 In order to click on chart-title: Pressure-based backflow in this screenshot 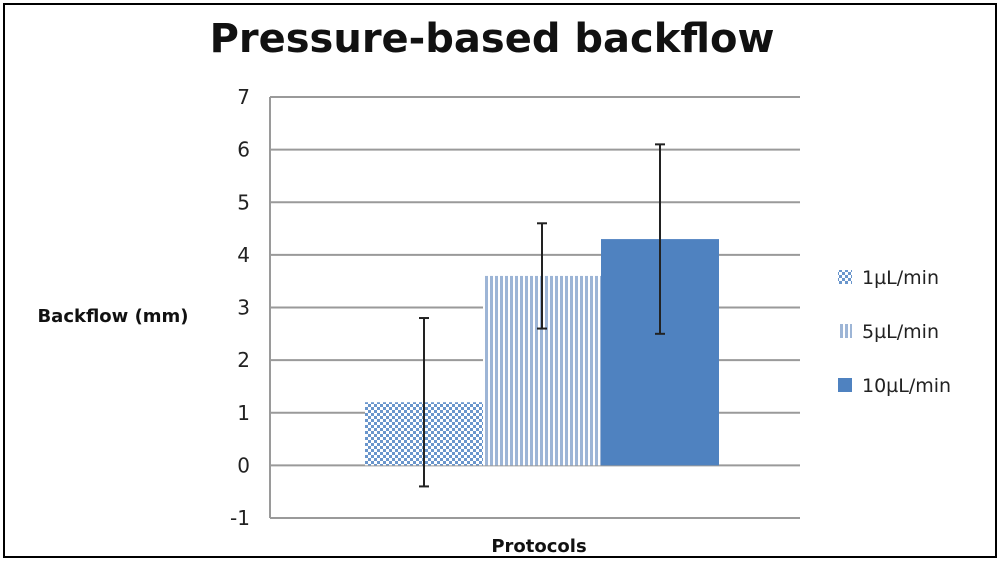, I will do `click(492, 39)`.